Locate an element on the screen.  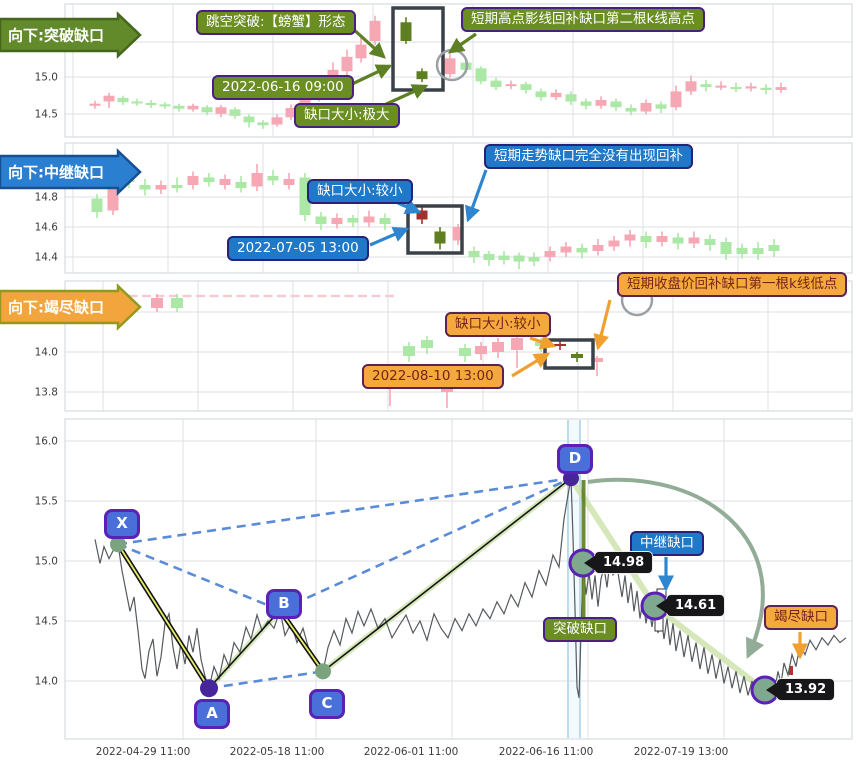
panel-badge-breakaway-gap: 向下:突破缺口 is located at coordinates (71, 35).